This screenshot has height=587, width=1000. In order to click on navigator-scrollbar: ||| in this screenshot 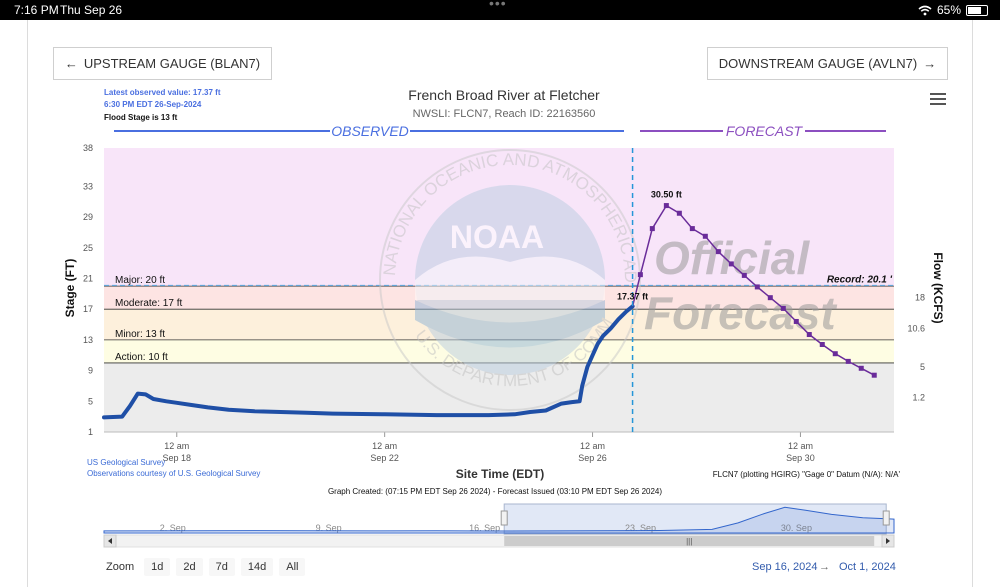, I will do `click(499, 541)`.